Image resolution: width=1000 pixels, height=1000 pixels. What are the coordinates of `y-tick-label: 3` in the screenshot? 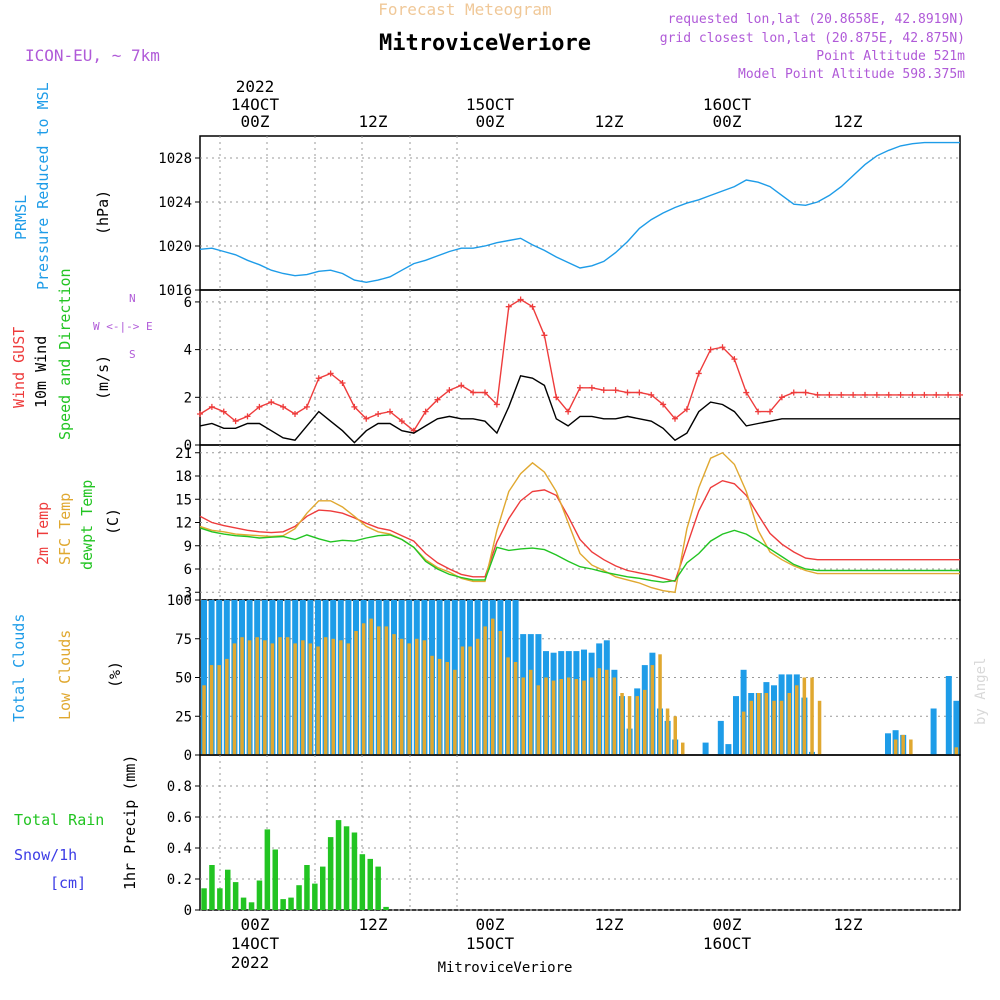 It's located at (188, 593).